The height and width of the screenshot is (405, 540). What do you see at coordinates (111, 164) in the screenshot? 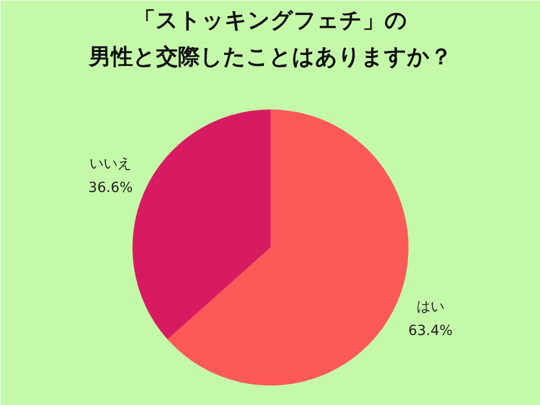
I see `slice-label: いいえ` at bounding box center [111, 164].